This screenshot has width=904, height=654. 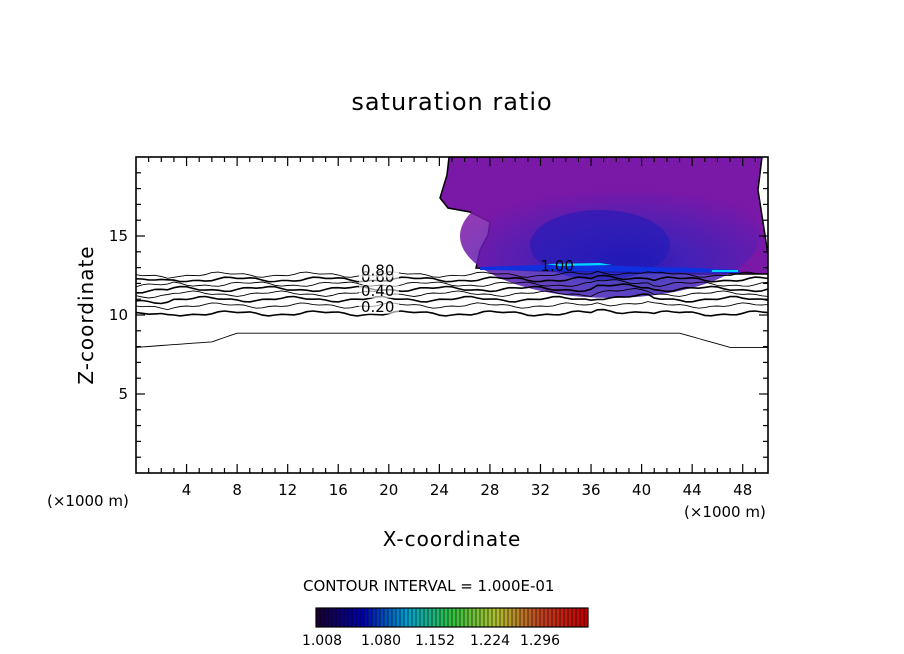 I want to click on x-tick-label: 40, so click(x=641, y=490).